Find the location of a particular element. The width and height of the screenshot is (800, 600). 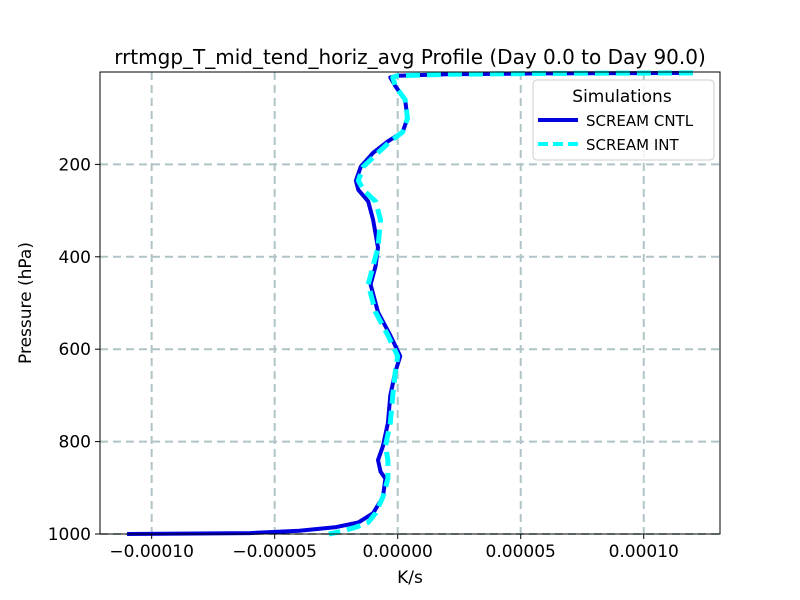

x-tick-label: 0.00000 is located at coordinates (398, 552).